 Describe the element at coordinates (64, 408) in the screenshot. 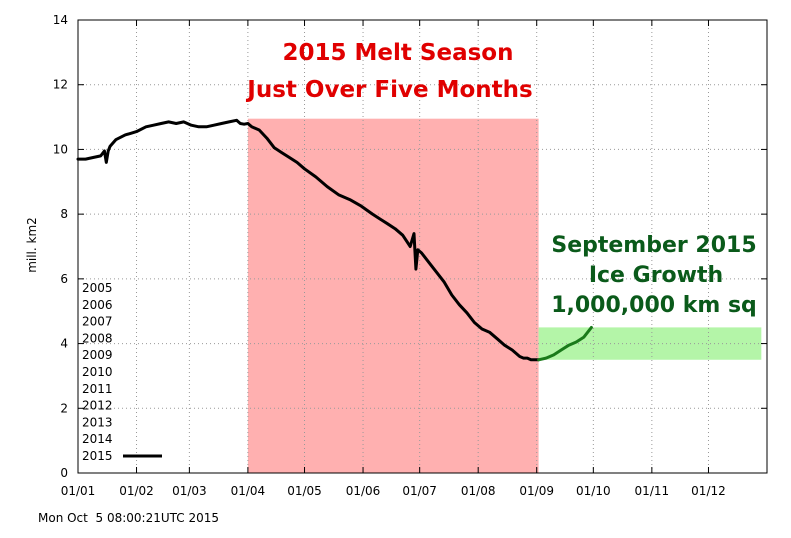

I see `y-tick-label: 2` at that location.